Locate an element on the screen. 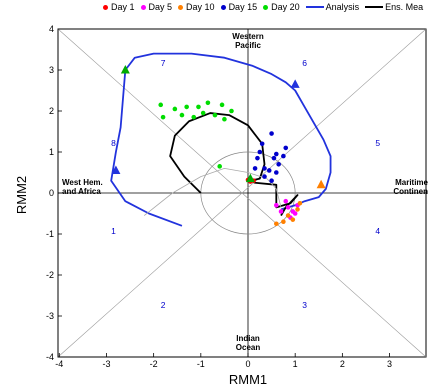 The height and width of the screenshot is (387, 428). y-tick-label: 3 is located at coordinates (51, 70).